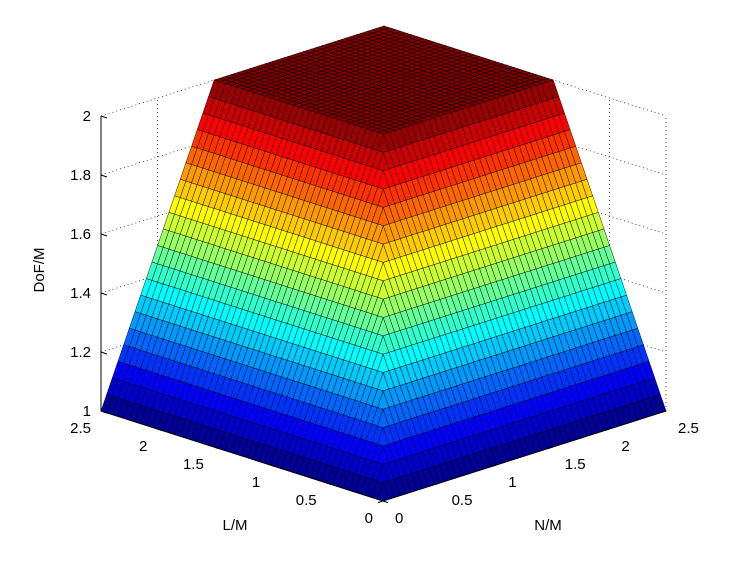 The image size is (747, 562). Describe the element at coordinates (193, 464) in the screenshot. I see `x-tick-label-3: 1.5` at that location.